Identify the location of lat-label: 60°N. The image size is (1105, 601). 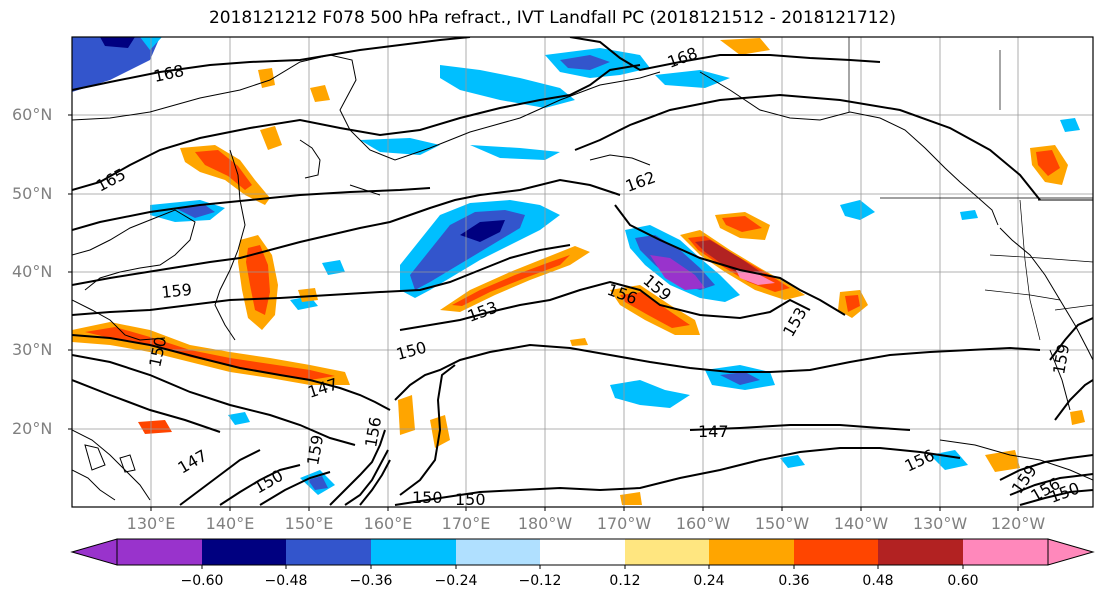
(32, 114).